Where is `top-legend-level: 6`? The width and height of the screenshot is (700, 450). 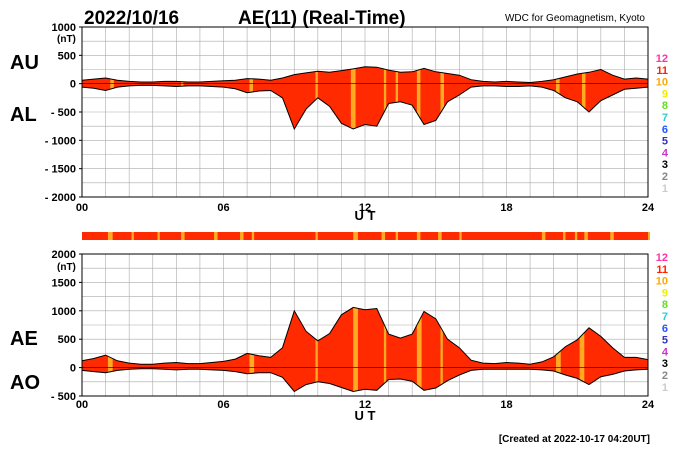
top-legend-level: 6 is located at coordinates (665, 130).